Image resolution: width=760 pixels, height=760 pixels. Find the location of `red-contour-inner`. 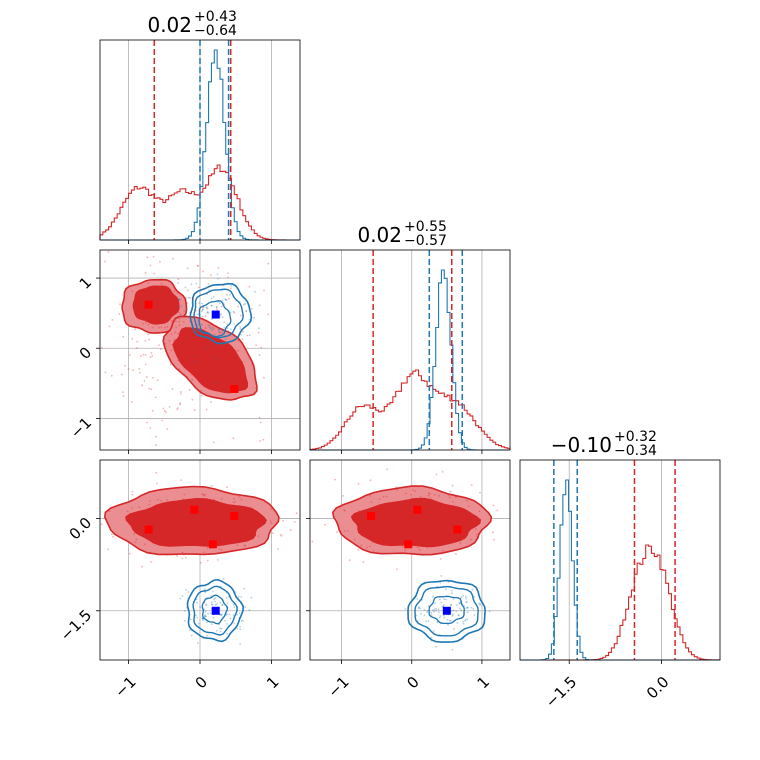

red-contour-inner is located at coordinates (156, 305).